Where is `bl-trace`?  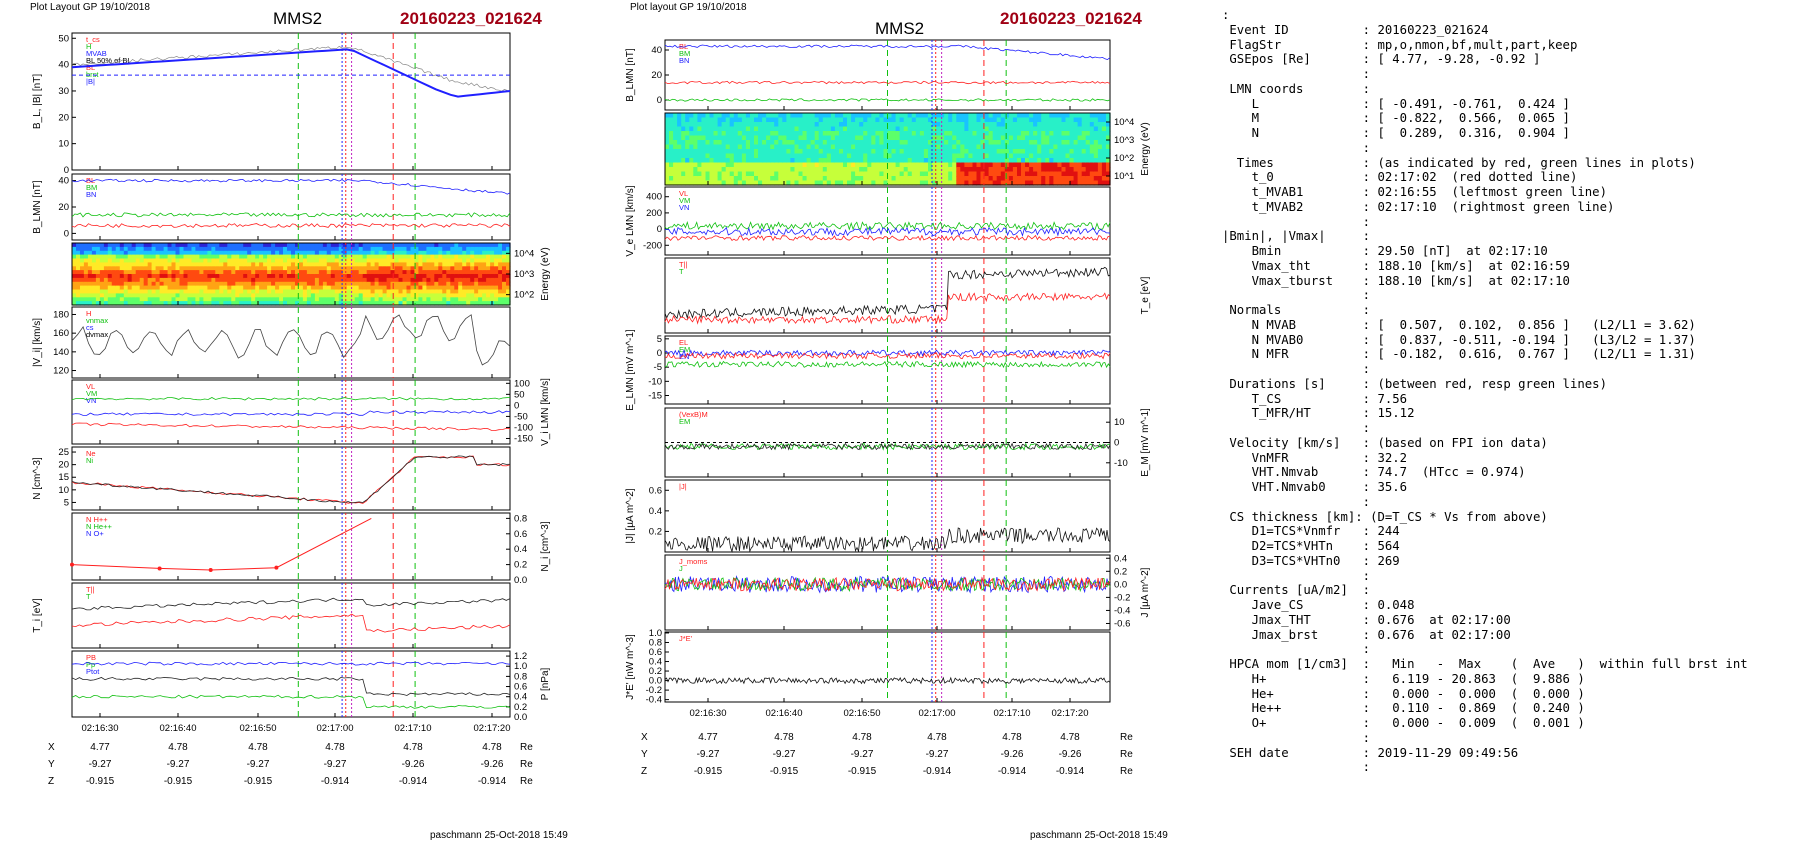
bl-trace is located at coordinates (291, 73).